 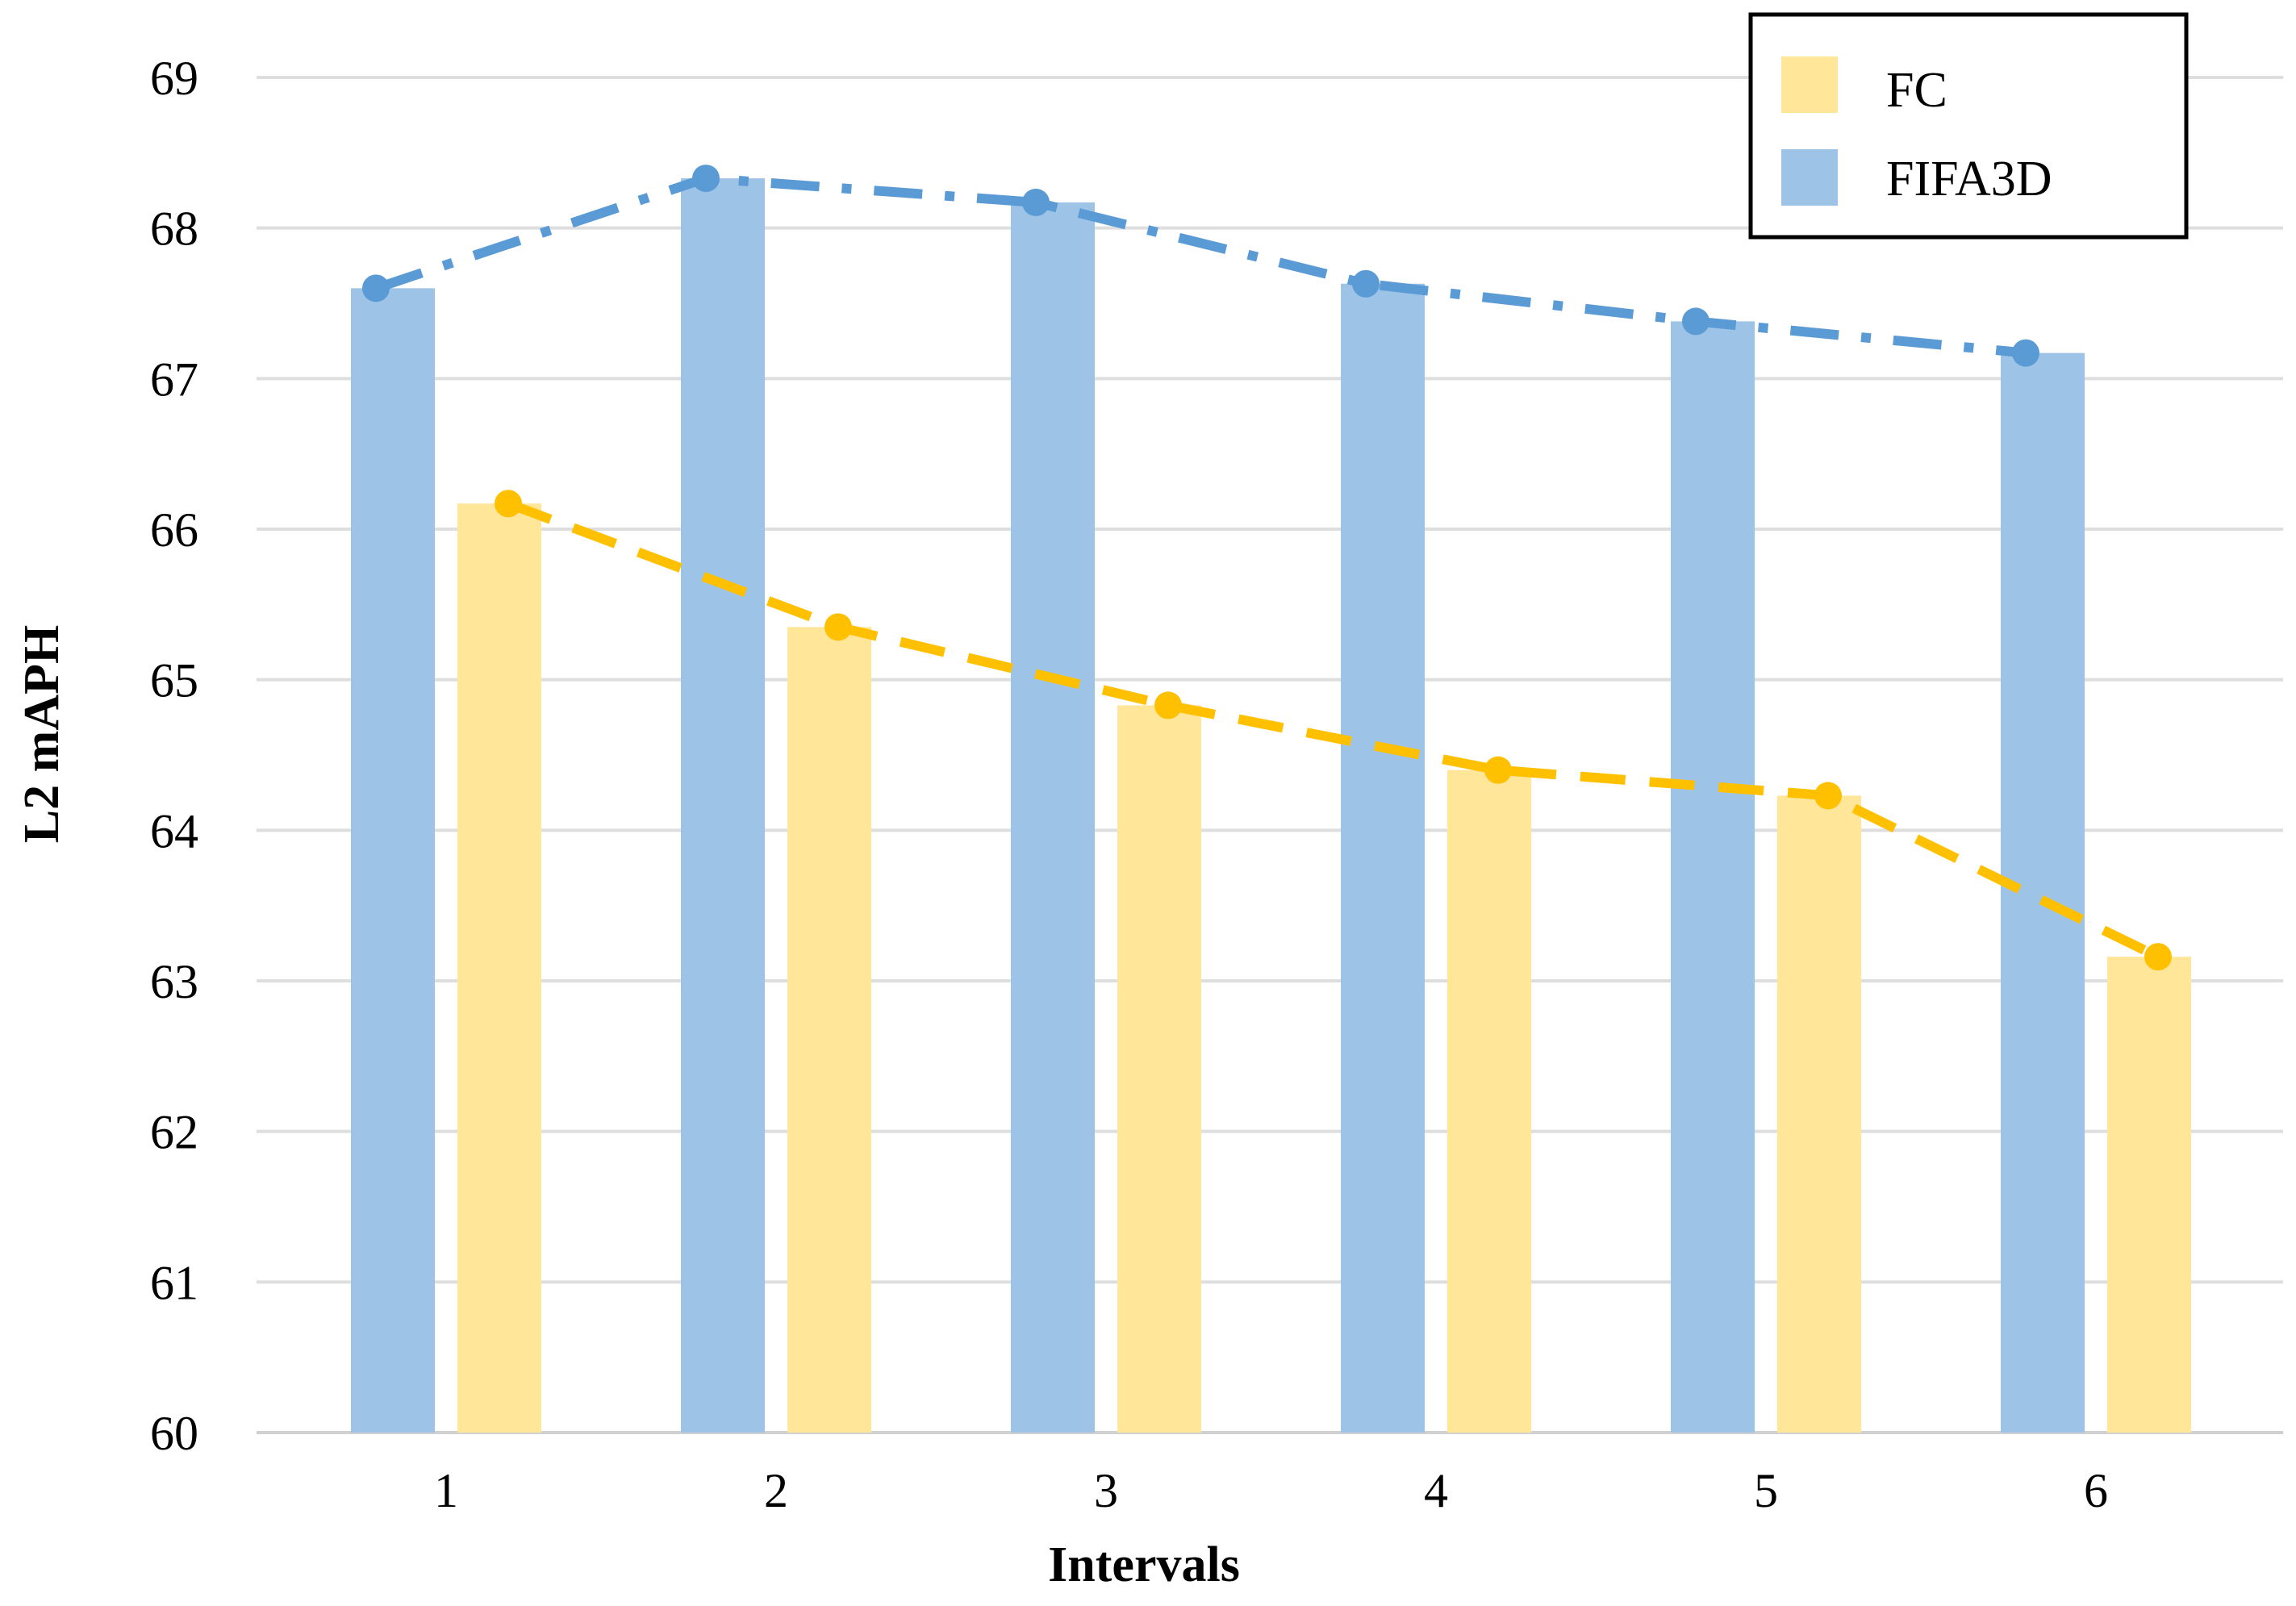 What do you see at coordinates (174, 831) in the screenshot?
I see `y-tick-label: 64` at bounding box center [174, 831].